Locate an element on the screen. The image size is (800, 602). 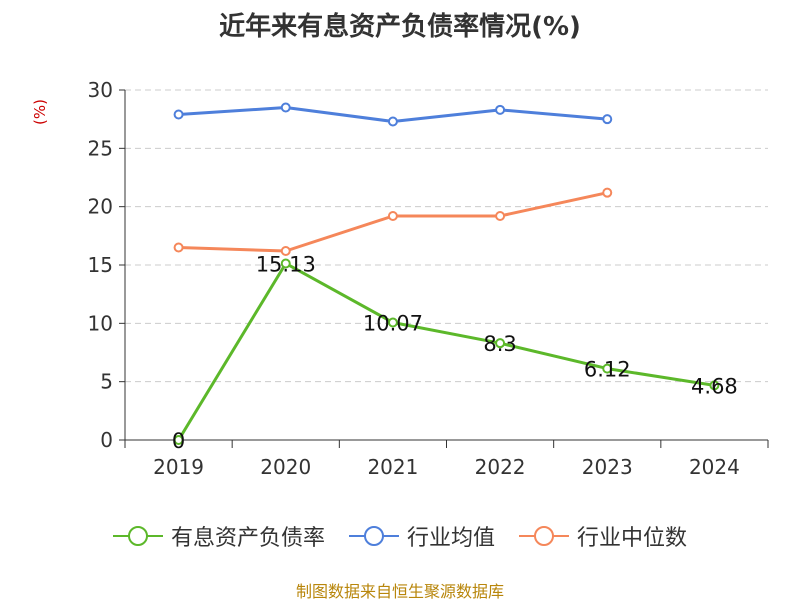
x-tick-label: 2022 is located at coordinates (500, 467).